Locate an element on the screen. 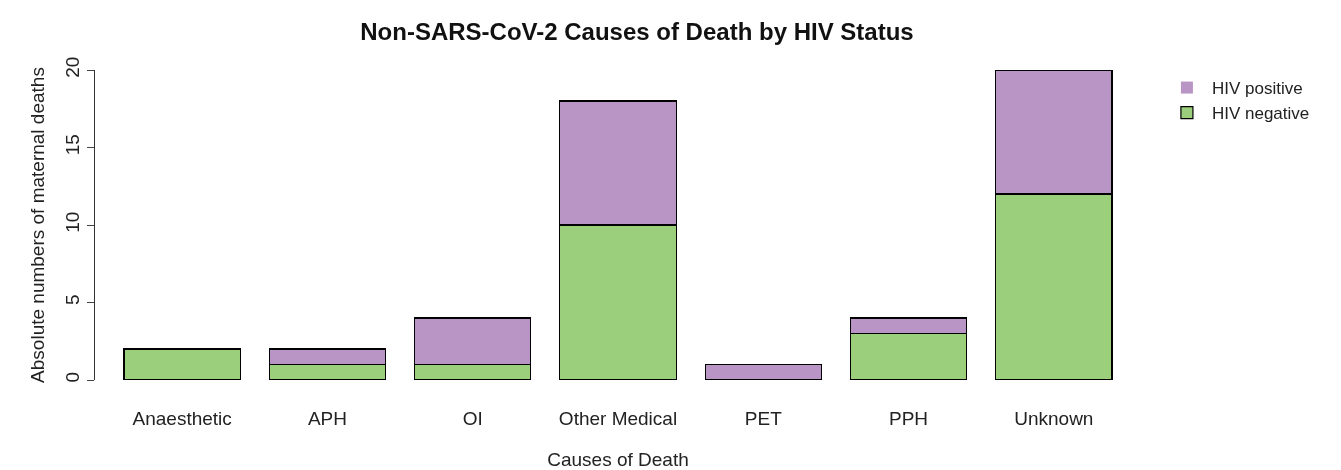 The image size is (1341, 470). x-tick-label: Unknown is located at coordinates (1054, 418).